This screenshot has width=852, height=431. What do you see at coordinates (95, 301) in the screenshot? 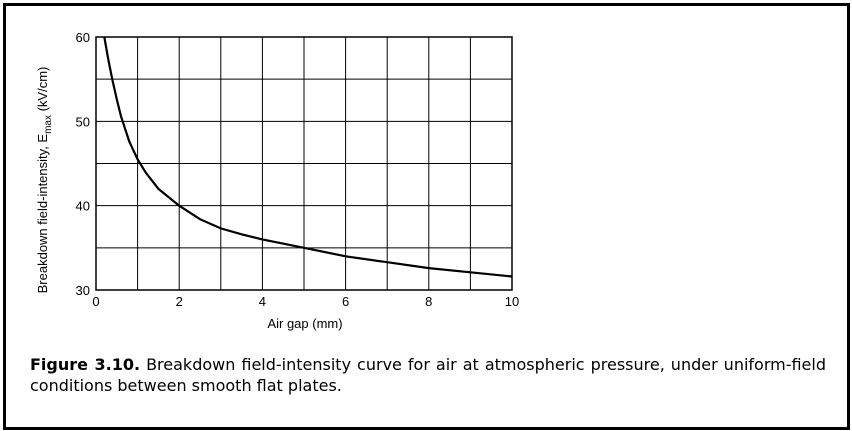
I see `x-tick-label: 0` at bounding box center [95, 301].